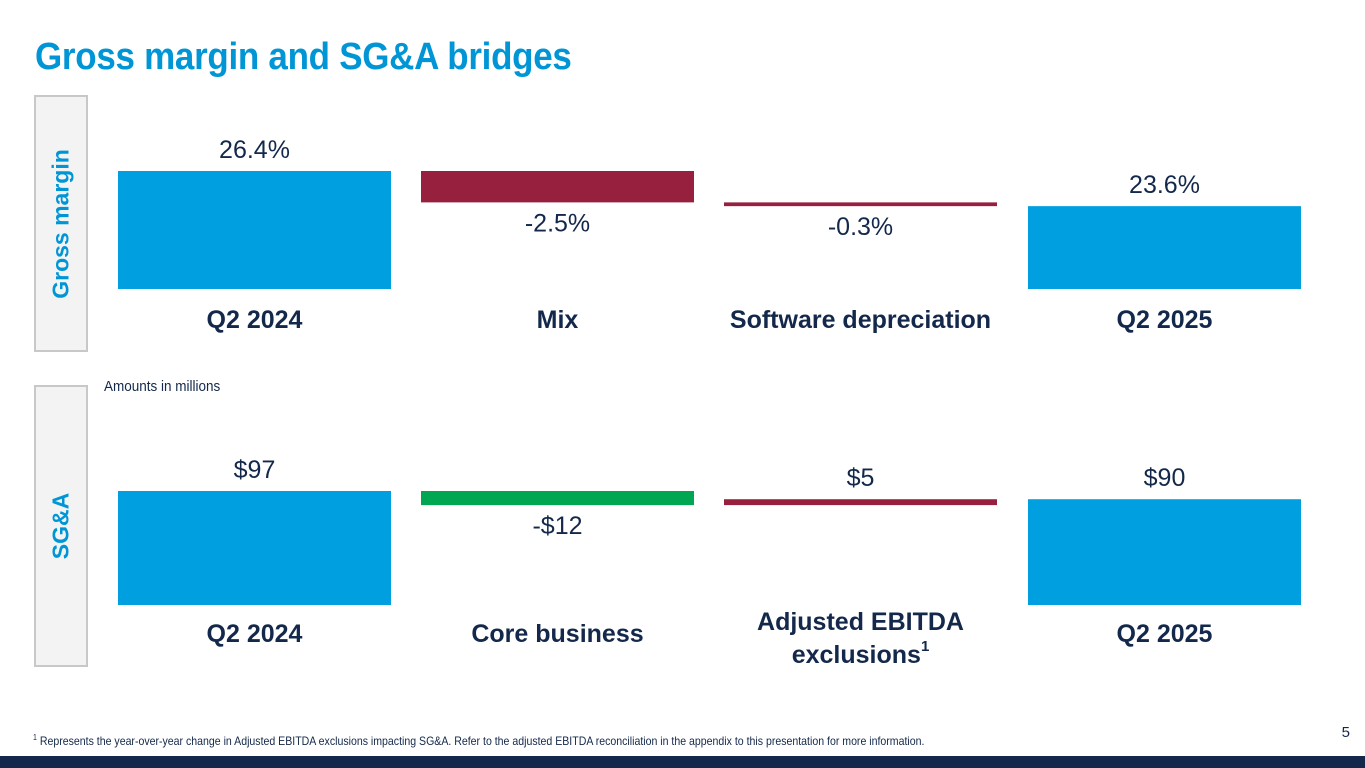 The width and height of the screenshot is (1365, 768). What do you see at coordinates (682, 762) in the screenshot?
I see `footer-bar` at bounding box center [682, 762].